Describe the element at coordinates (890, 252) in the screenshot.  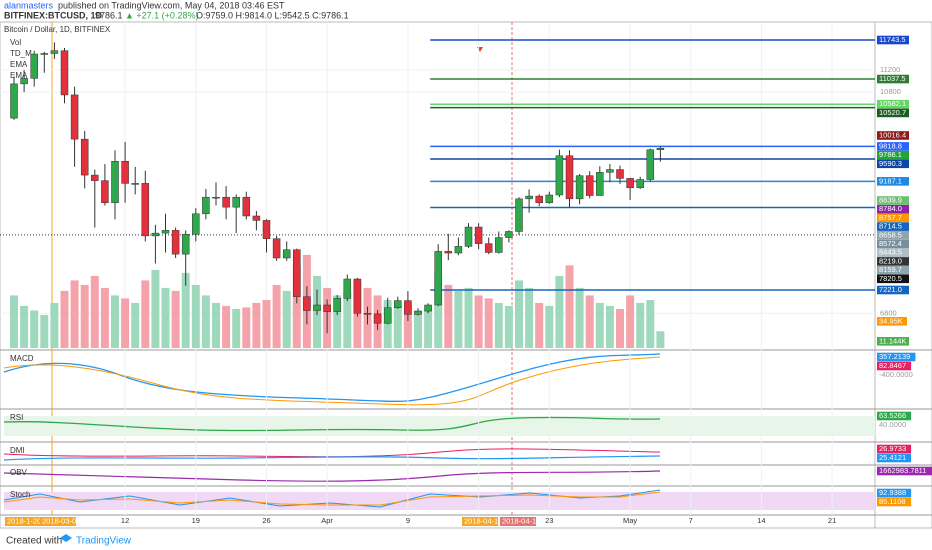
I see `price-tag-label: 8443.5` at that location.